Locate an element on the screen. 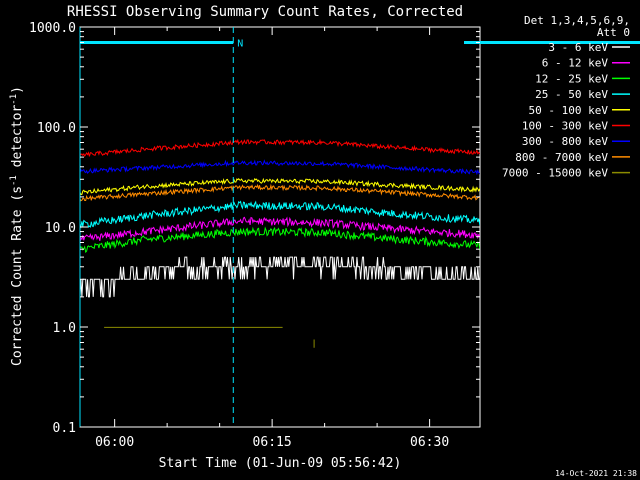 This screenshot has height=480, width=640. y-axis-label-mid: detector is located at coordinates (17, 140).